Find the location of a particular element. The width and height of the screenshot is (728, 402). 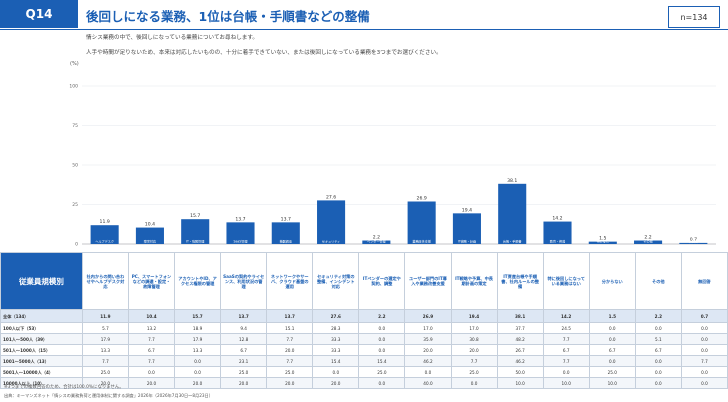

table-cell: 15.4 is located at coordinates (336, 361).